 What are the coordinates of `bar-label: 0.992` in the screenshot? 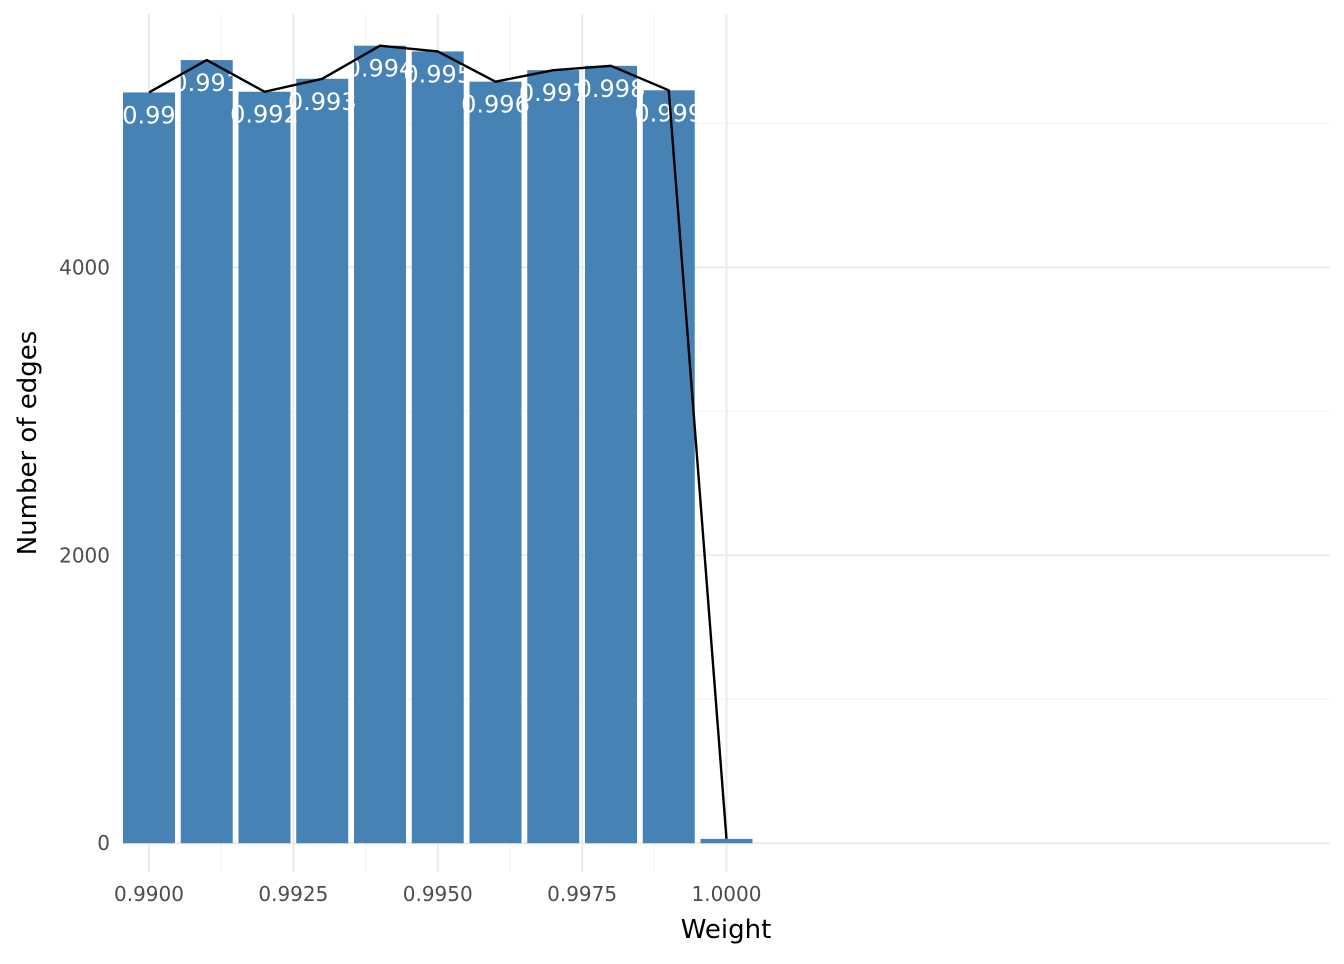 It's located at (264, 115).